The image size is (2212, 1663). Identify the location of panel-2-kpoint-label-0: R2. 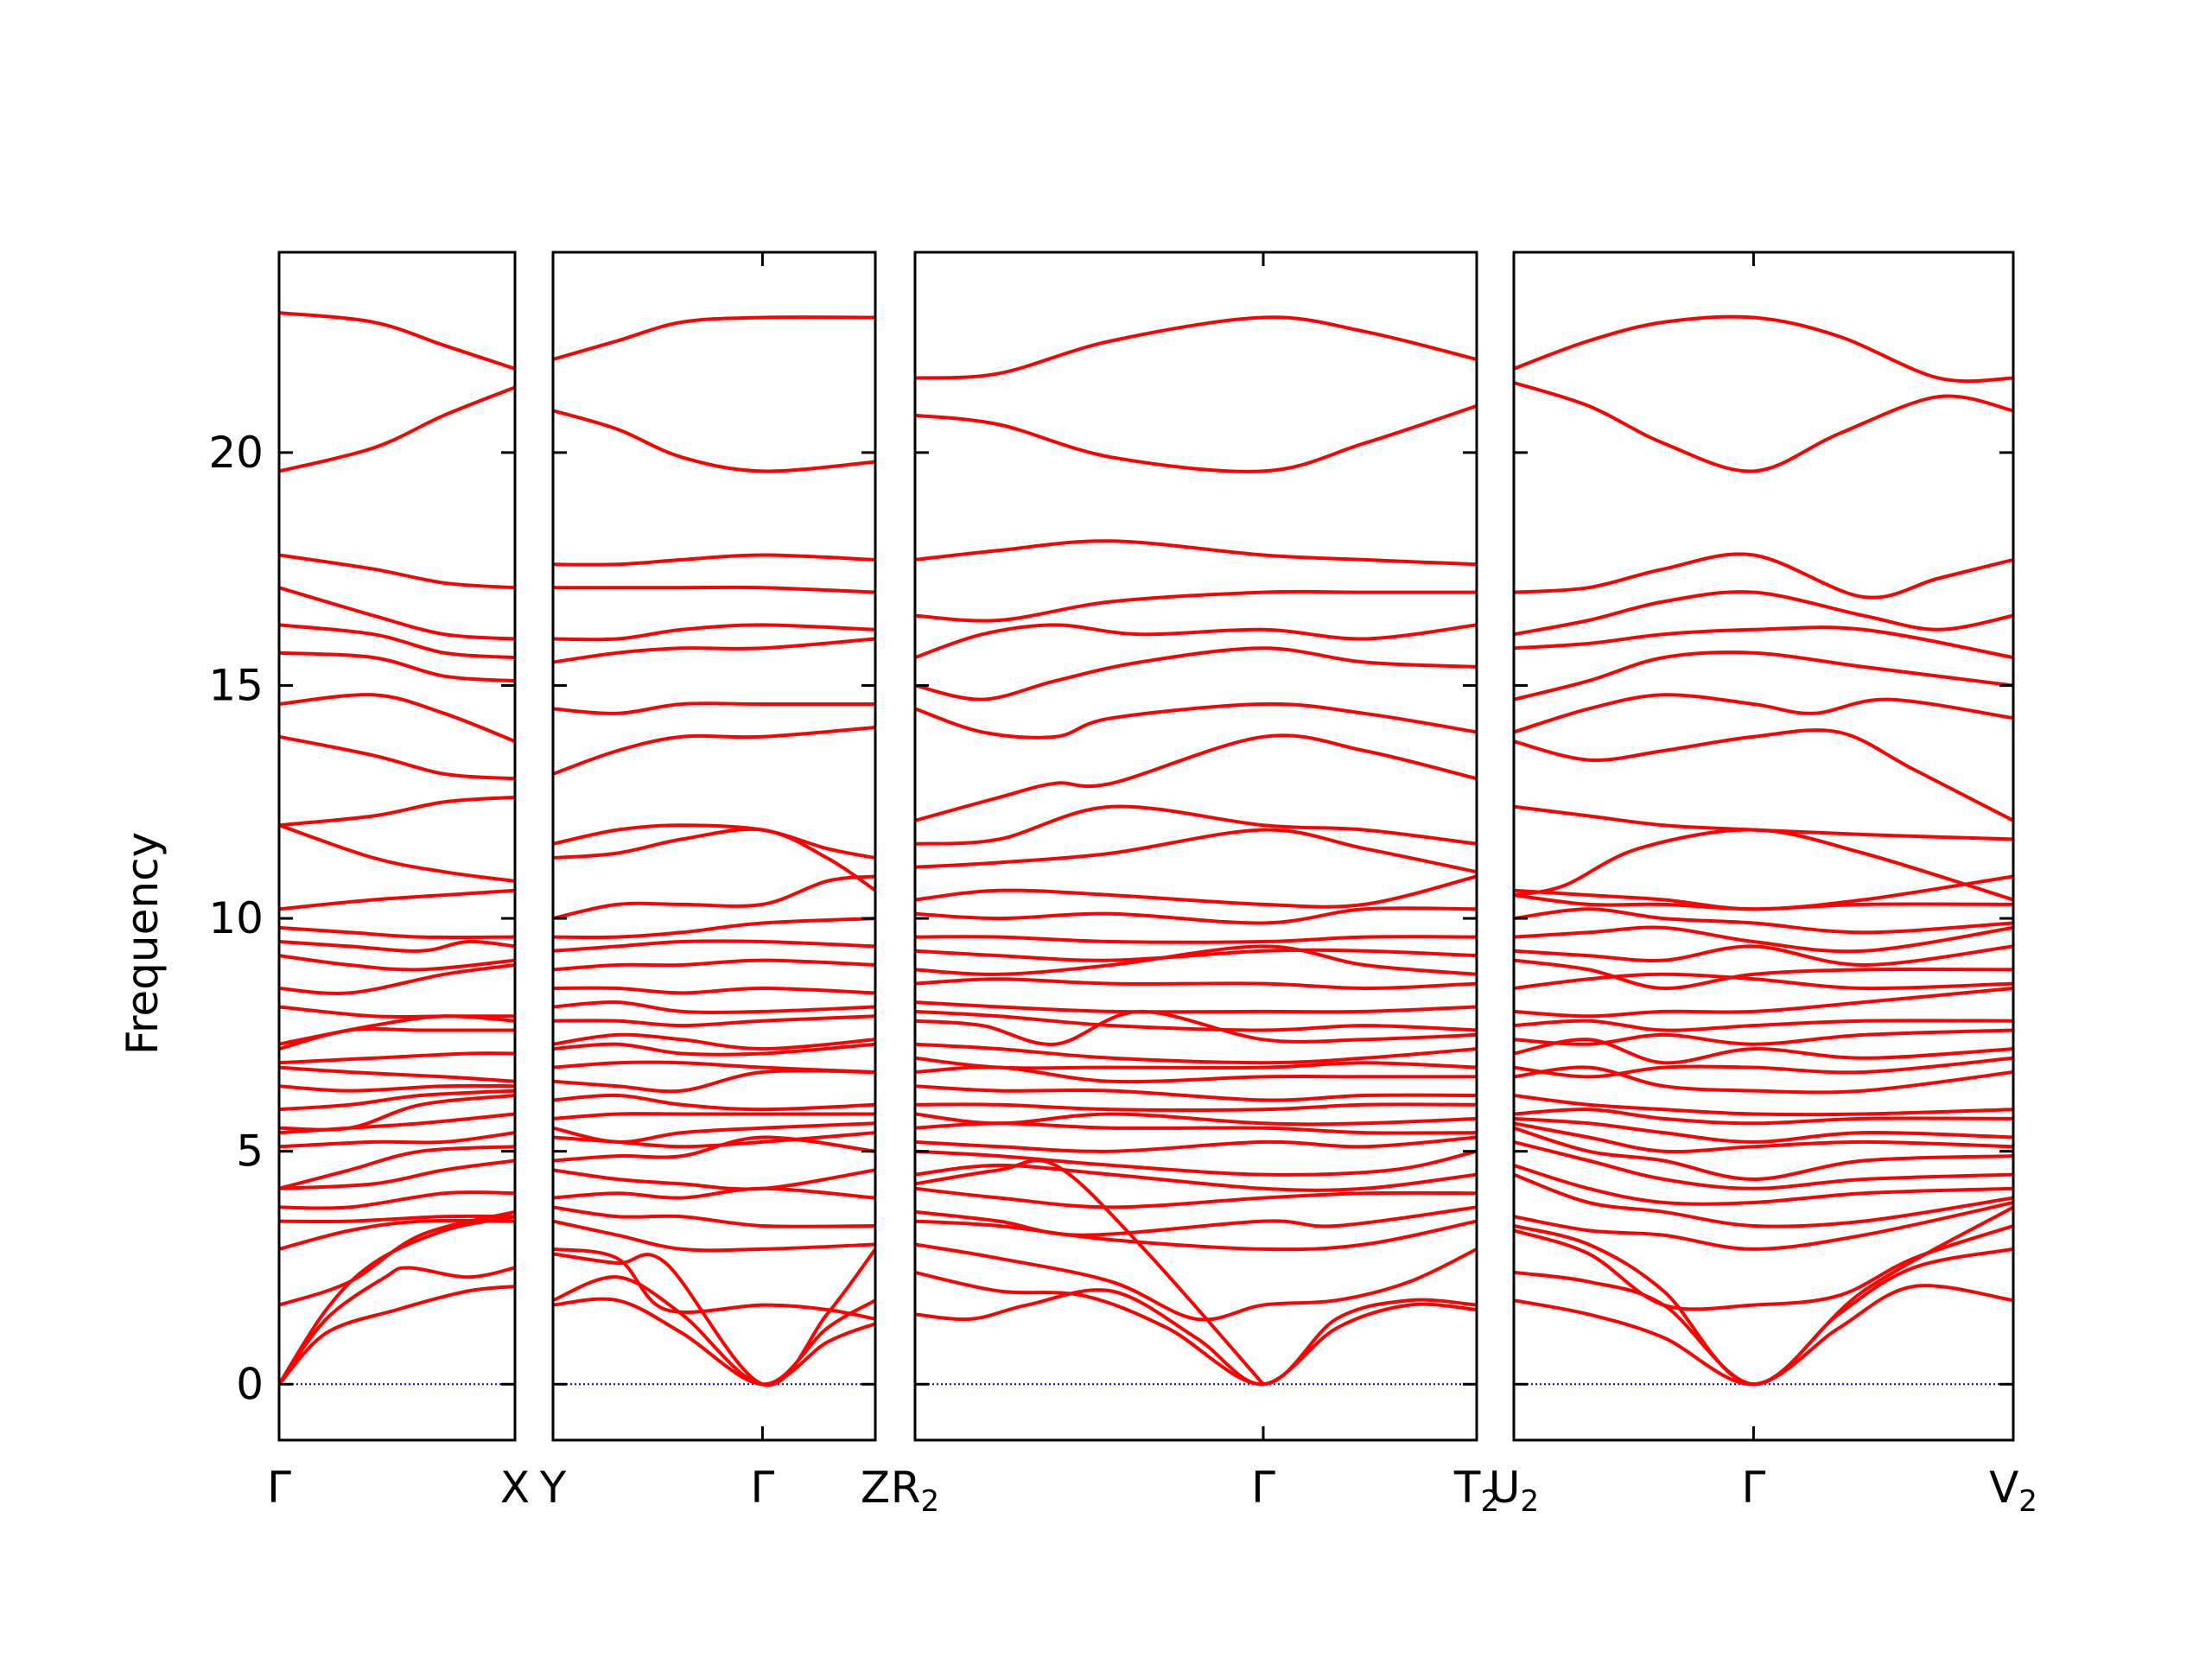
(915, 1491).